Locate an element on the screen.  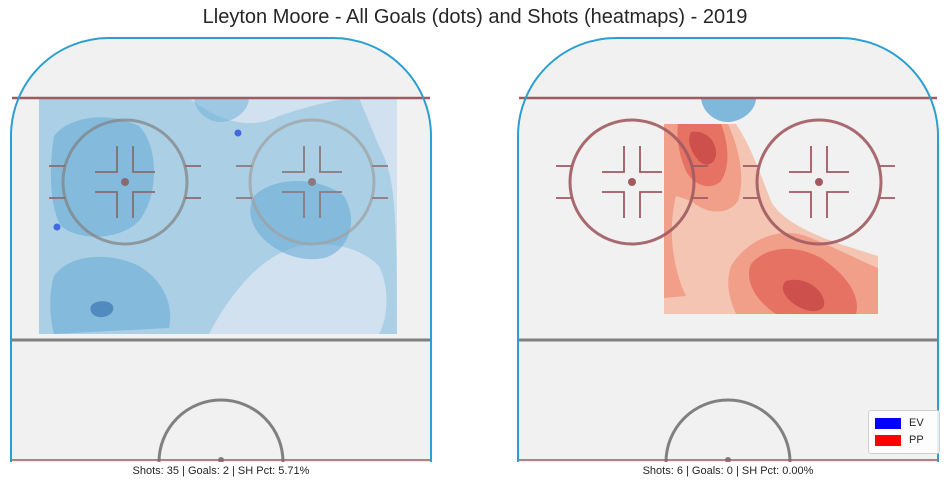
heatmap-level-3b is located at coordinates (301, 220).